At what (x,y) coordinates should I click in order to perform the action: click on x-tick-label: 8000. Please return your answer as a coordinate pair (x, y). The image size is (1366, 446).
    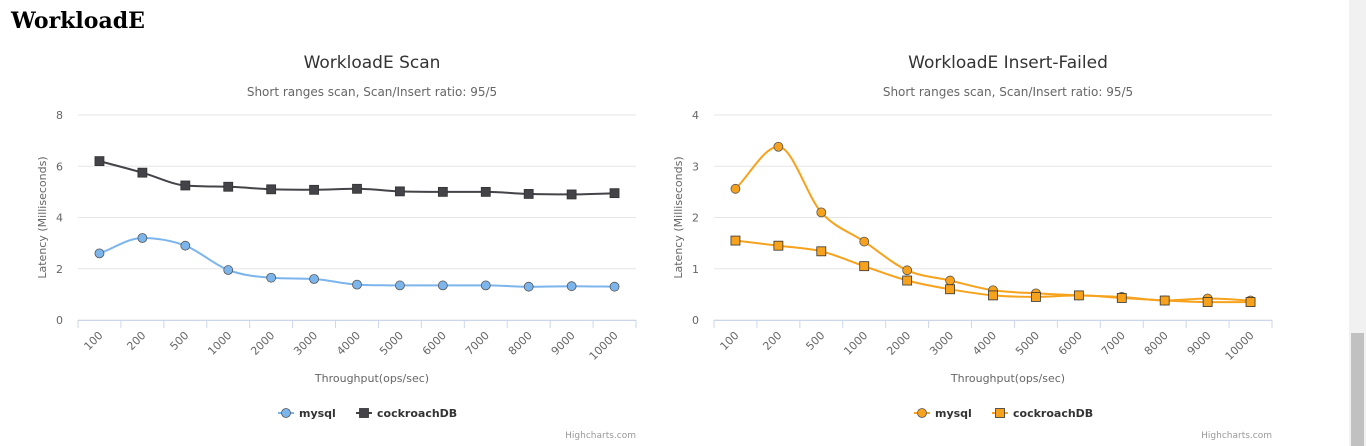
    Looking at the image, I should click on (1156, 343).